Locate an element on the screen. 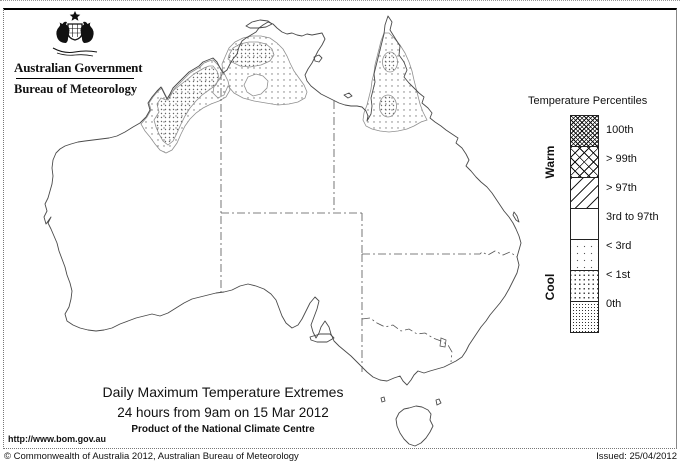 The width and height of the screenshot is (680, 467). legend-label-lt3rd: < 3rd is located at coordinates (619, 246).